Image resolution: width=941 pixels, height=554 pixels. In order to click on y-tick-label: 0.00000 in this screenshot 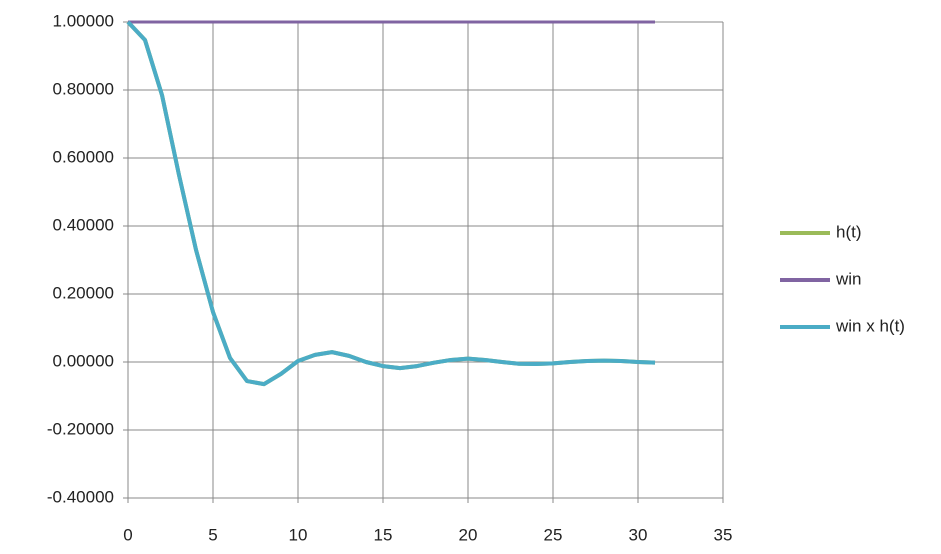, I will do `click(83, 360)`.